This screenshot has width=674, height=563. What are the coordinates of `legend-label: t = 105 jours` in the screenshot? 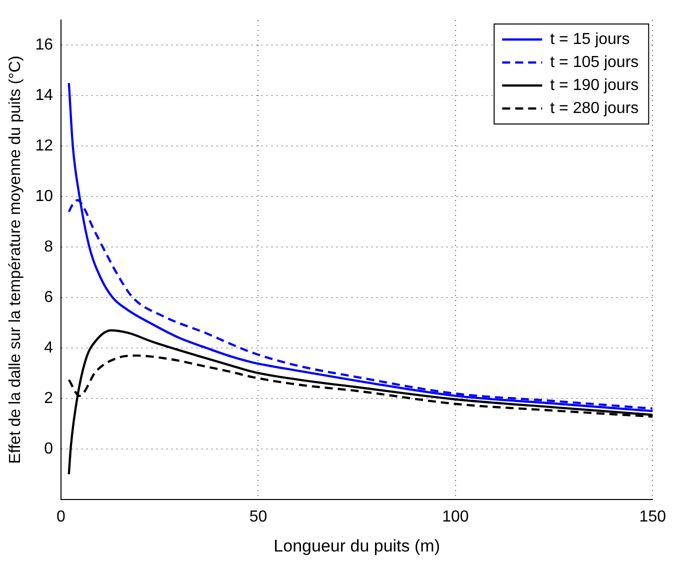 It's located at (594, 62).